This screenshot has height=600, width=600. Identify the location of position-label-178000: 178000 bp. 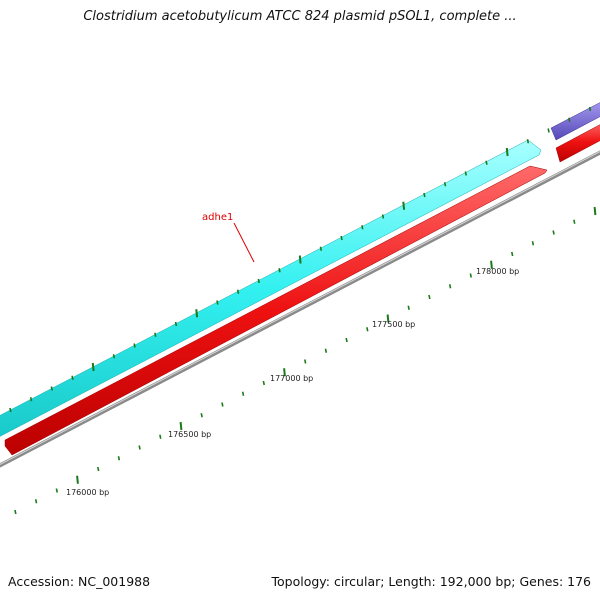
(497, 271).